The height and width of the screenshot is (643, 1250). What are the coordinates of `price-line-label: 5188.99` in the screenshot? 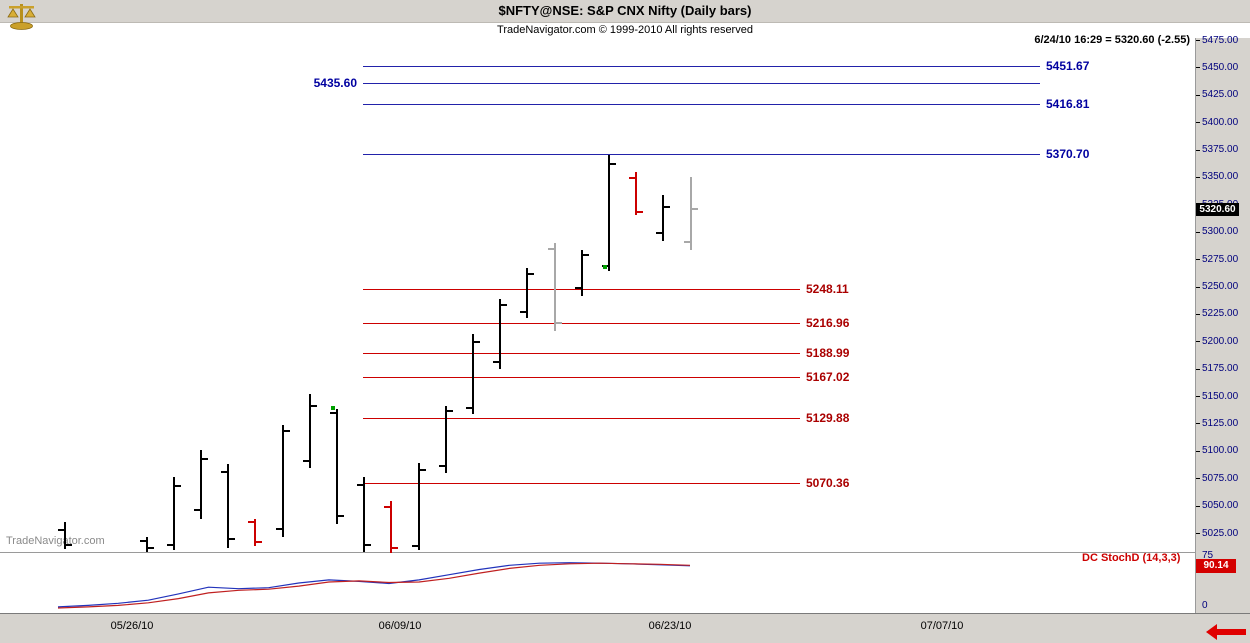 It's located at (828, 353).